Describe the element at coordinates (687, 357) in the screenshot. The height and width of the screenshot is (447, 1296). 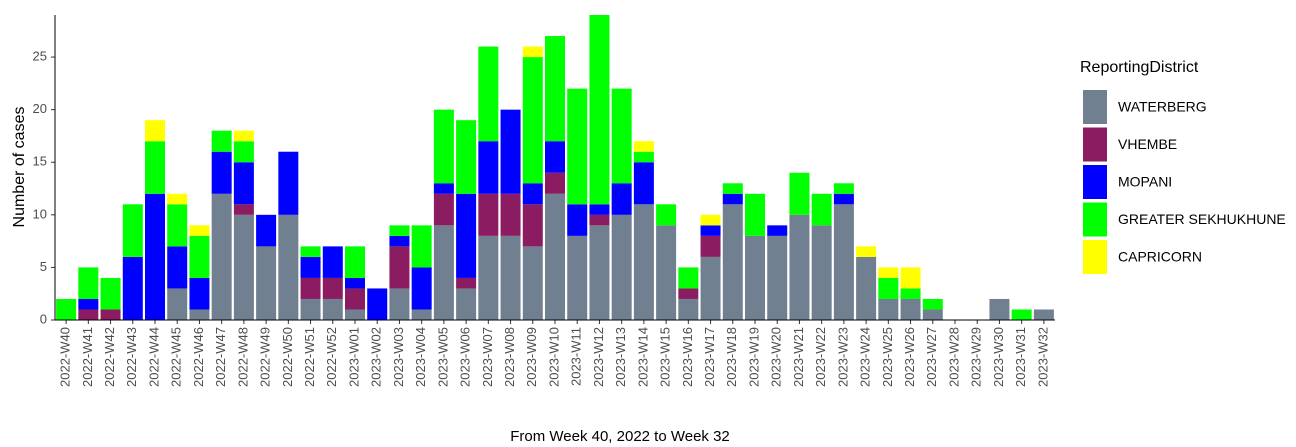
I see `x-tick-label: 2023-W16` at that location.